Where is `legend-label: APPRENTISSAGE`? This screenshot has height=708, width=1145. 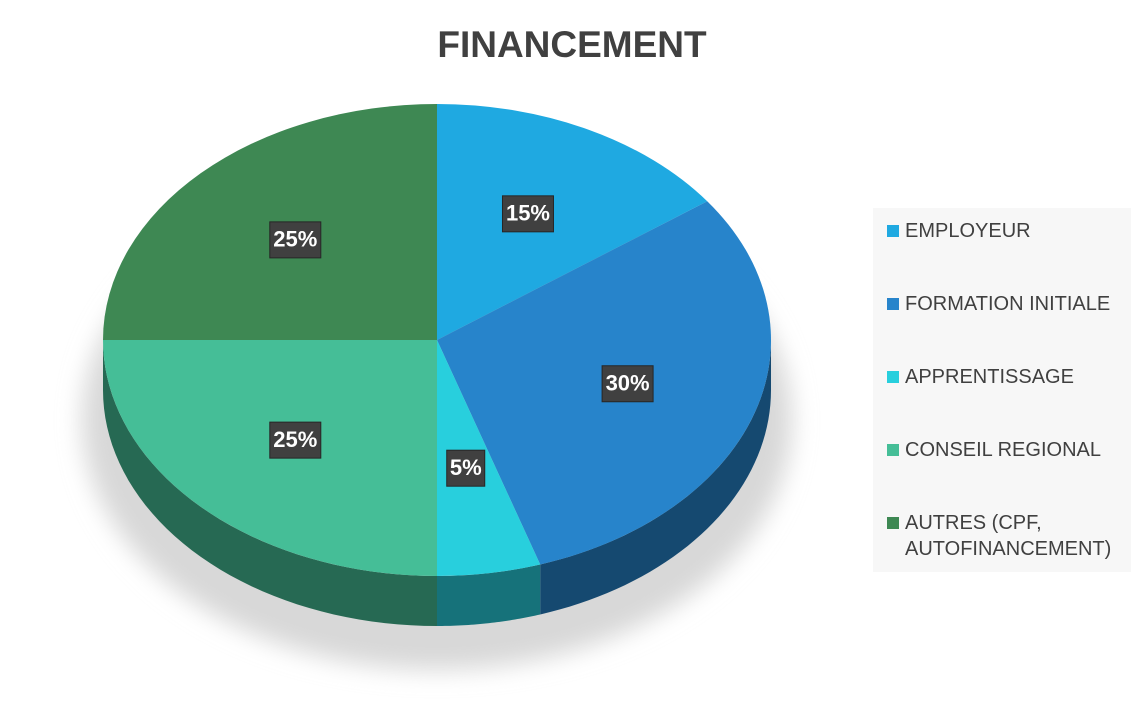 legend-label: APPRENTISSAGE is located at coordinates (989, 377).